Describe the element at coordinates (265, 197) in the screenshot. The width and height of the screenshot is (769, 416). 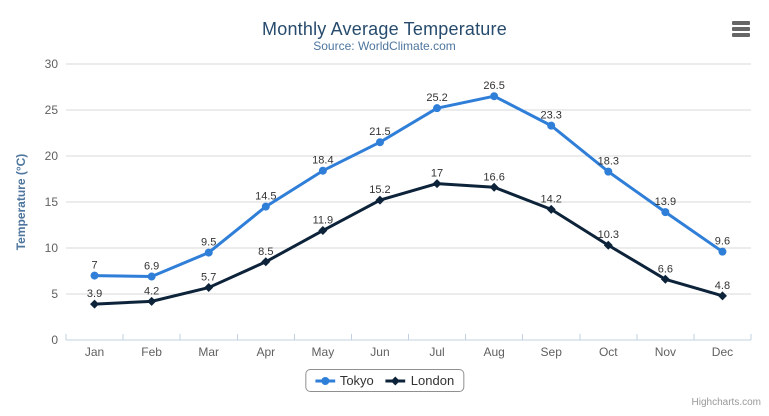
I see `data-point-label: 14.5` at that location.